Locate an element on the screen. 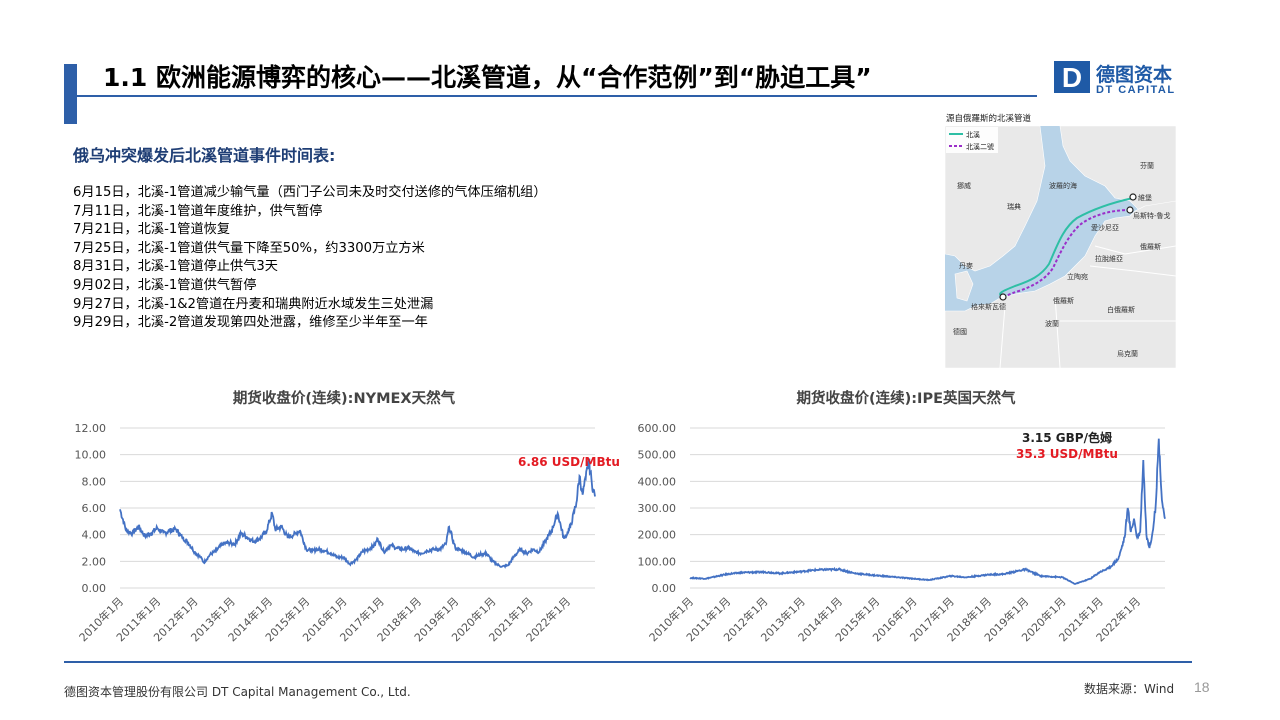 This screenshot has height=720, width=1280. map-label-baltic: 波羅的海 is located at coordinates (1063, 185).